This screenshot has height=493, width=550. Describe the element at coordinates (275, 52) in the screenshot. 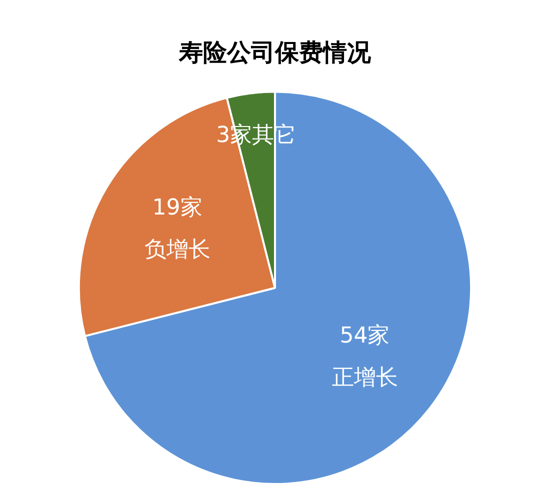

I see `chart-title: 寿险公司保费情况` at that location.